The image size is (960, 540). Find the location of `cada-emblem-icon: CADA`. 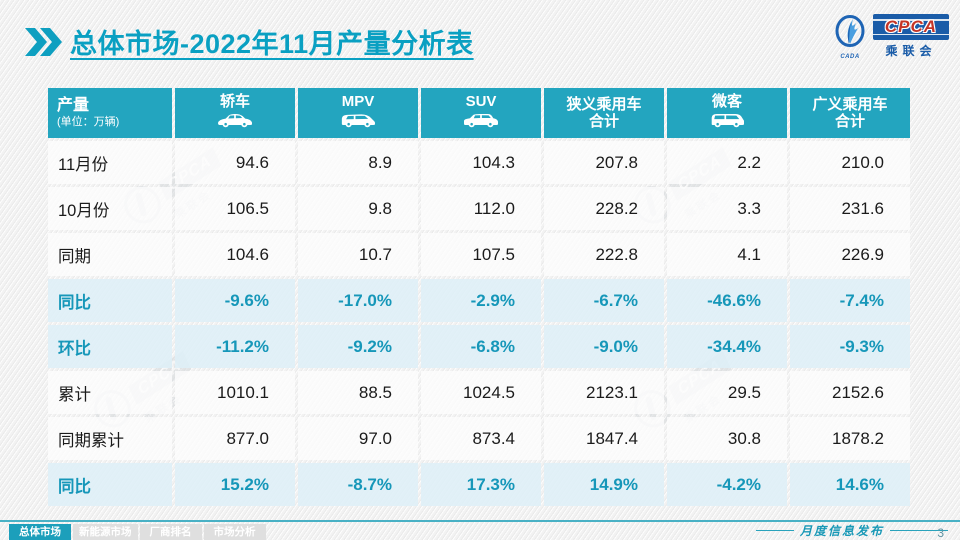

cada-emblem-icon: CADA is located at coordinates (850, 37).